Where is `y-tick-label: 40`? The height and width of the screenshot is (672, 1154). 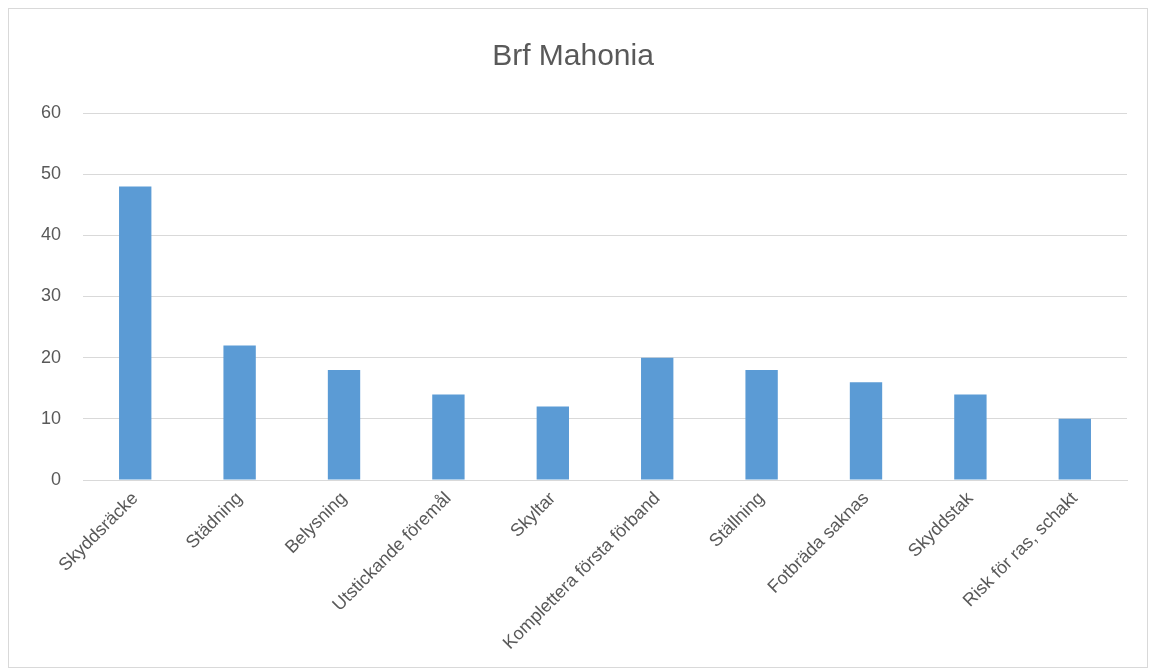
y-tick-label: 40 is located at coordinates (51, 234).